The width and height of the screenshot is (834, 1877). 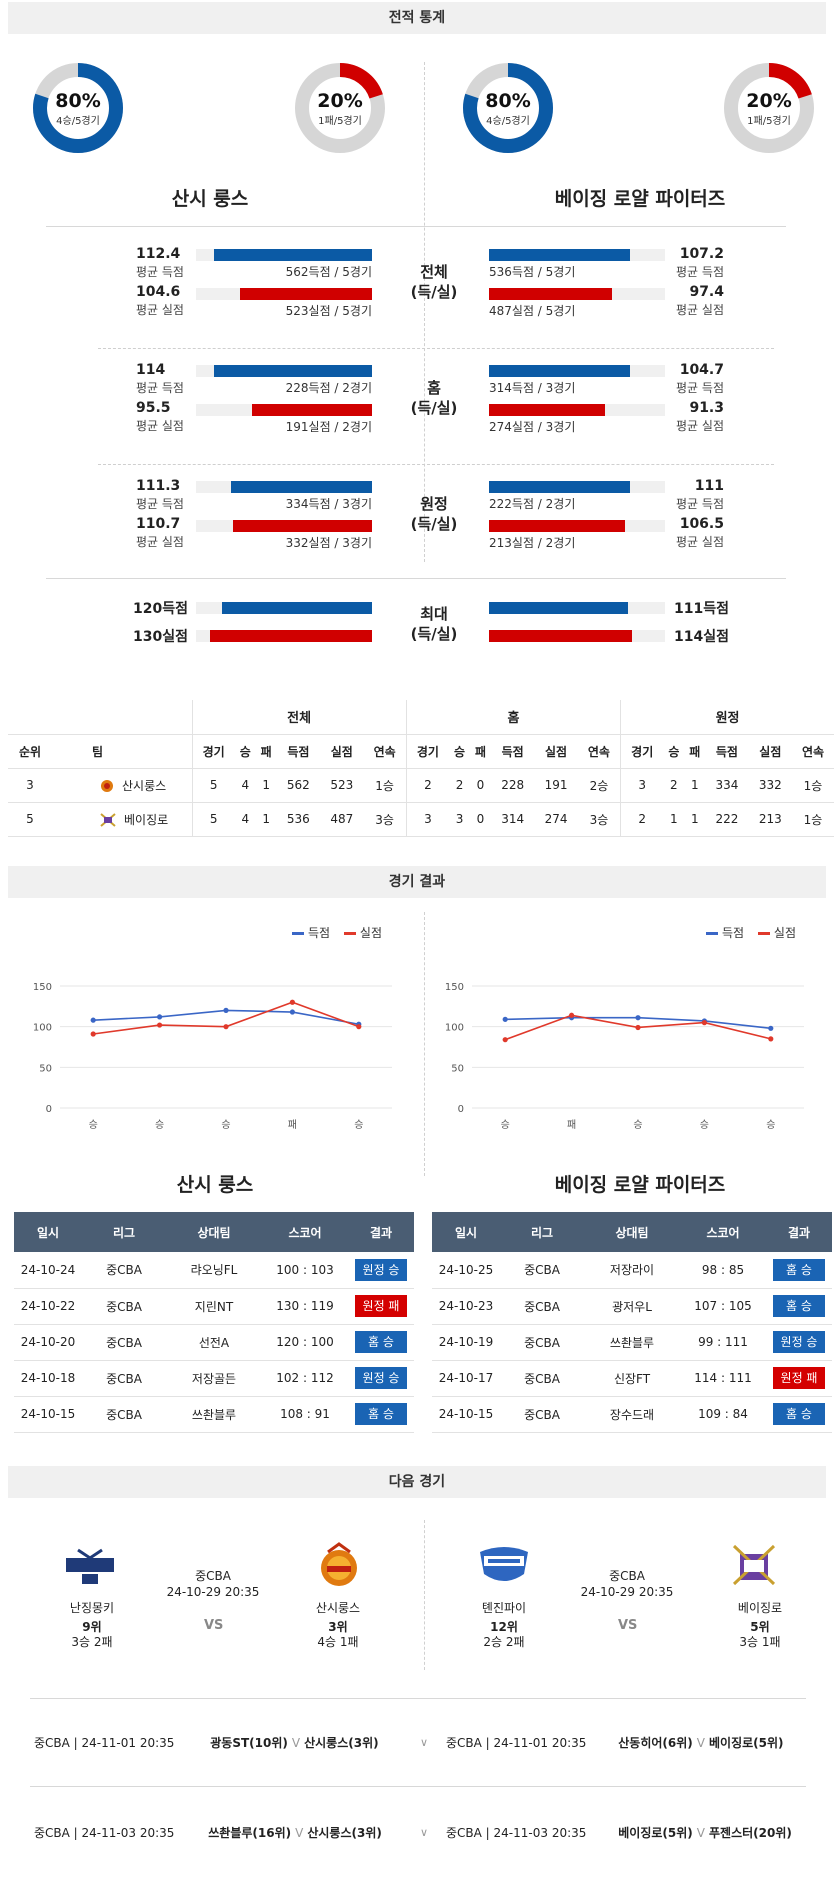 I want to click on row-away-3: 334, so click(x=727, y=785).